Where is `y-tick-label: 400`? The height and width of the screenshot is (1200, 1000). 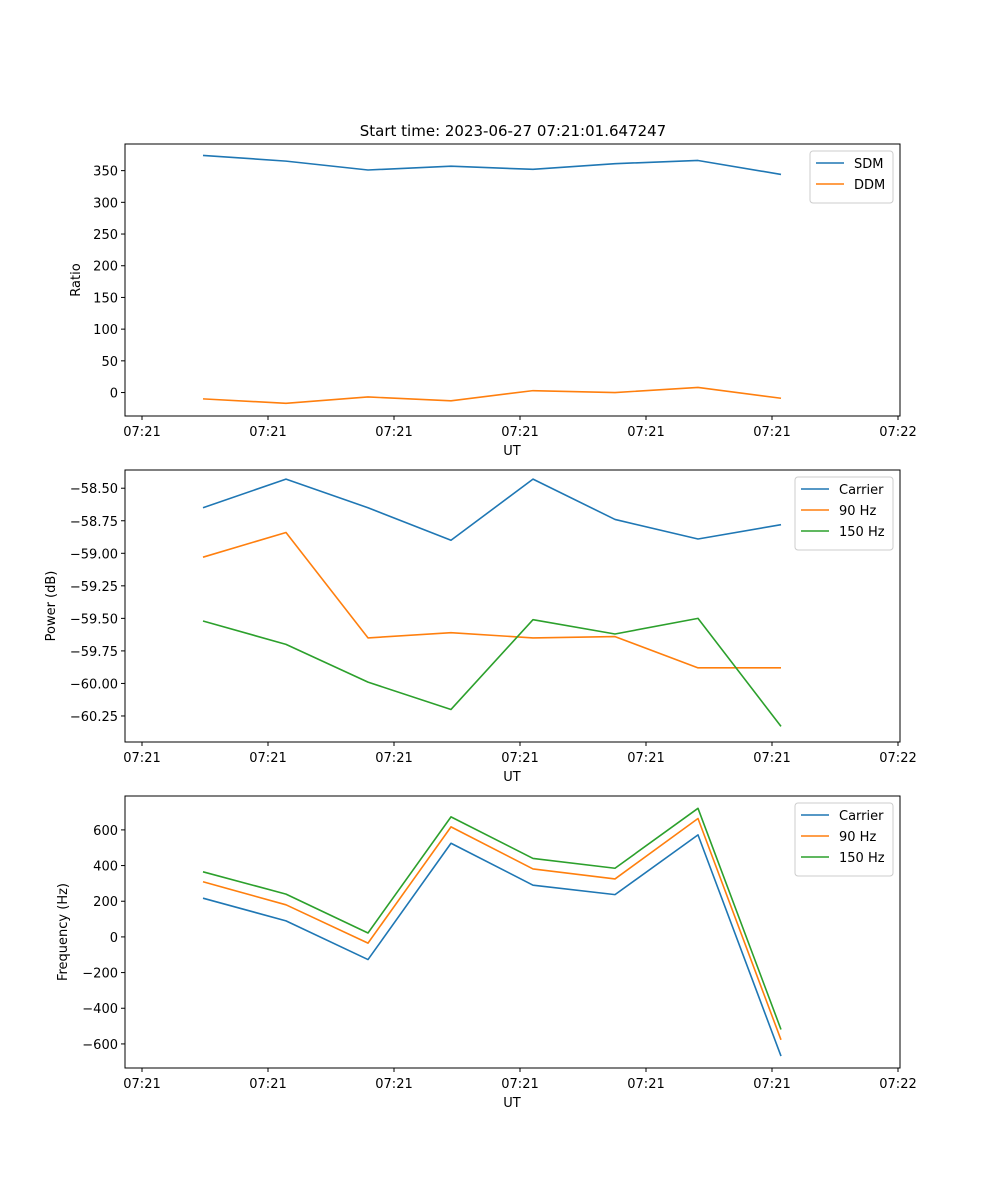
y-tick-label: 400 is located at coordinates (105, 867).